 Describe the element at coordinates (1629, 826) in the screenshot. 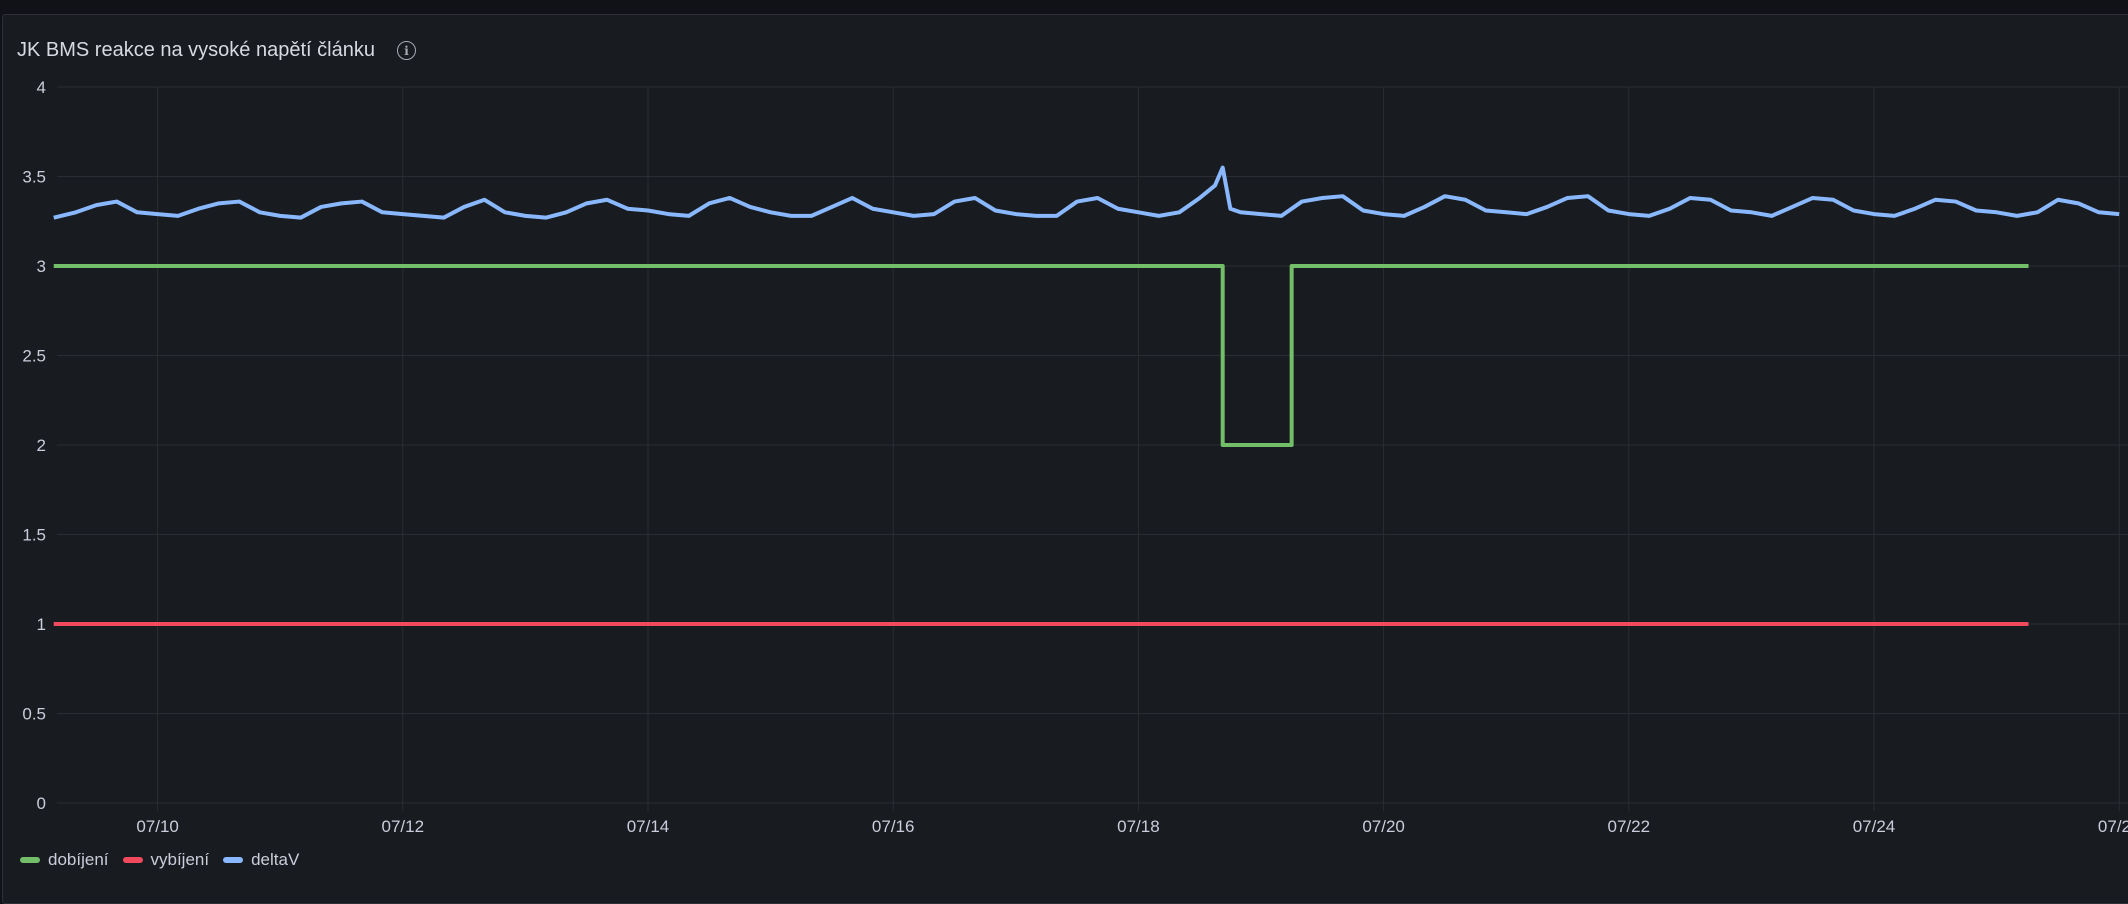

I see `x-tick-label: 07/22` at that location.